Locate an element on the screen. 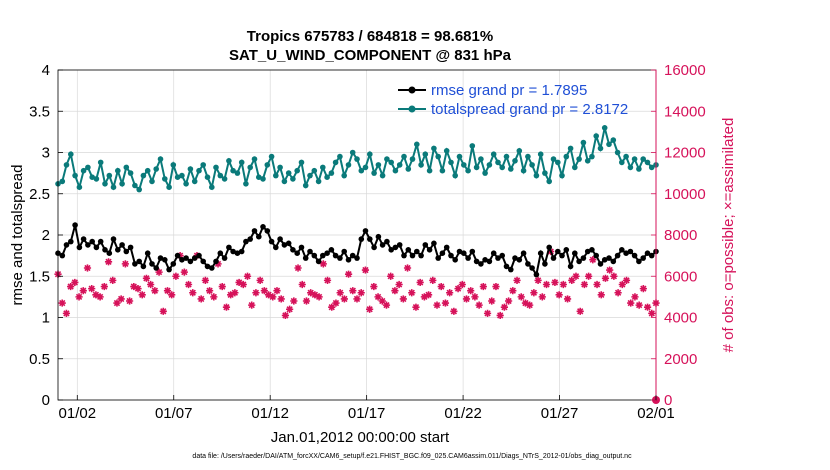 Image resolution: width=830 pixels, height=470 pixels. y-tick-label: 3 is located at coordinates (46, 153).